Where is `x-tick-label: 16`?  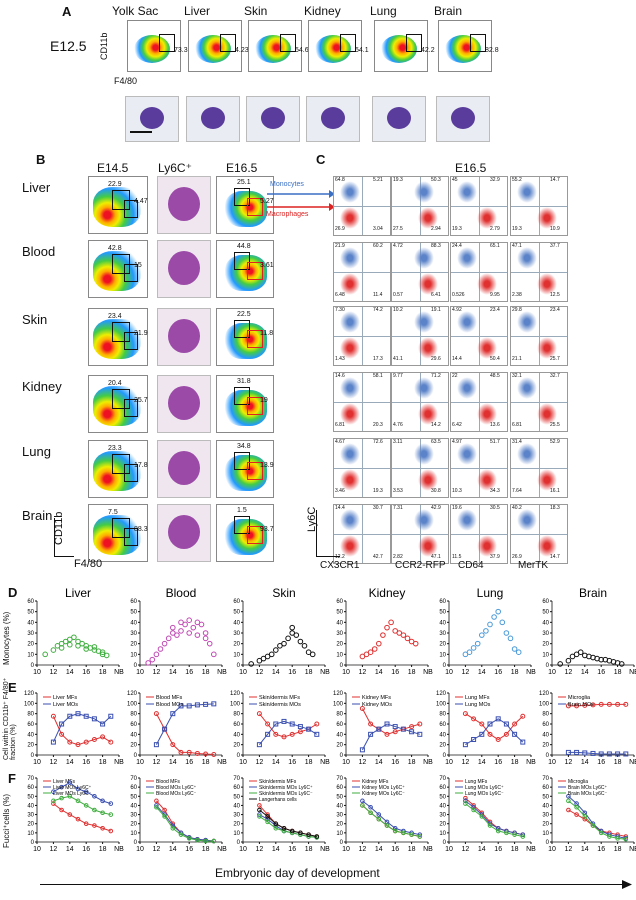
x-tick-label: 16 is located at coordinates (601, 849).